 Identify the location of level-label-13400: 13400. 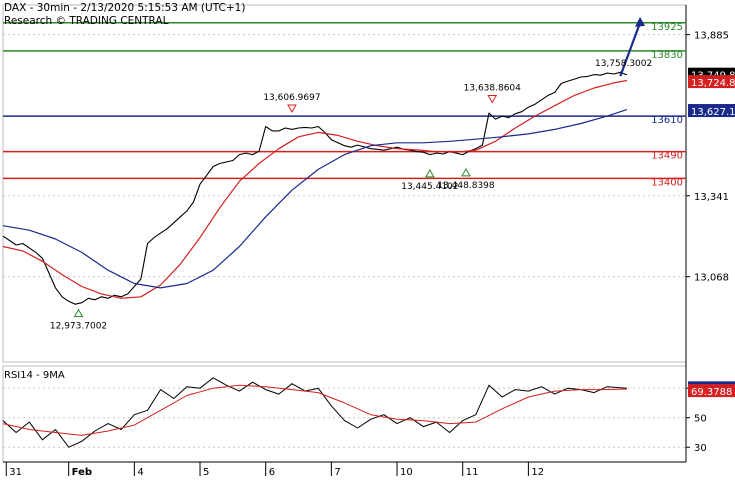
(667, 182).